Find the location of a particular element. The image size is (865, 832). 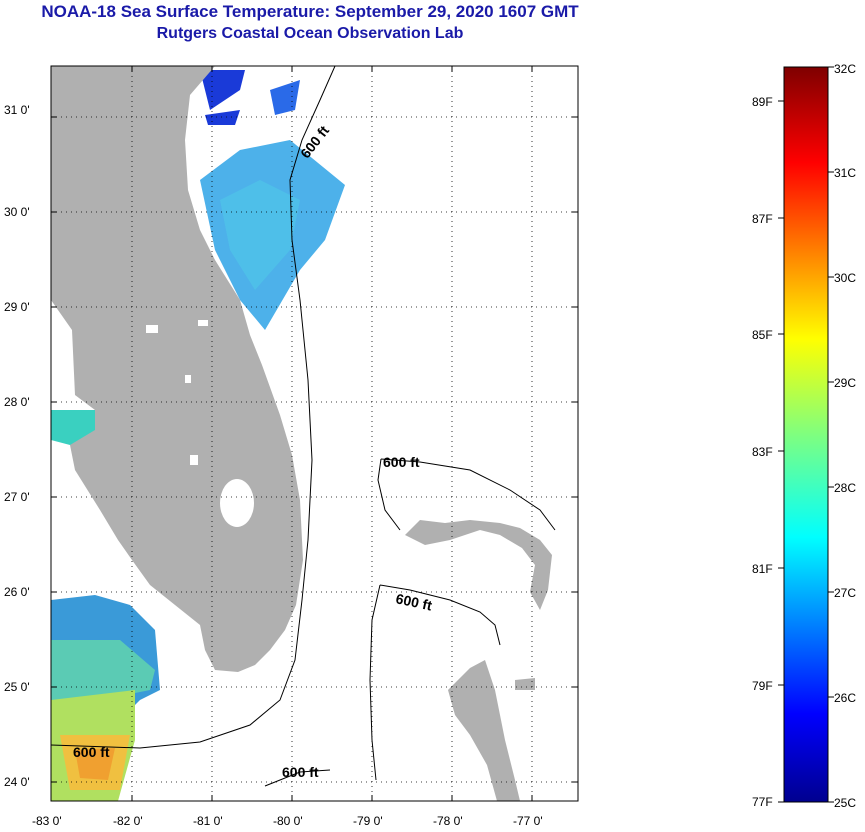

colorbar-fahrenheit-label: 85F is located at coordinates (762, 335).